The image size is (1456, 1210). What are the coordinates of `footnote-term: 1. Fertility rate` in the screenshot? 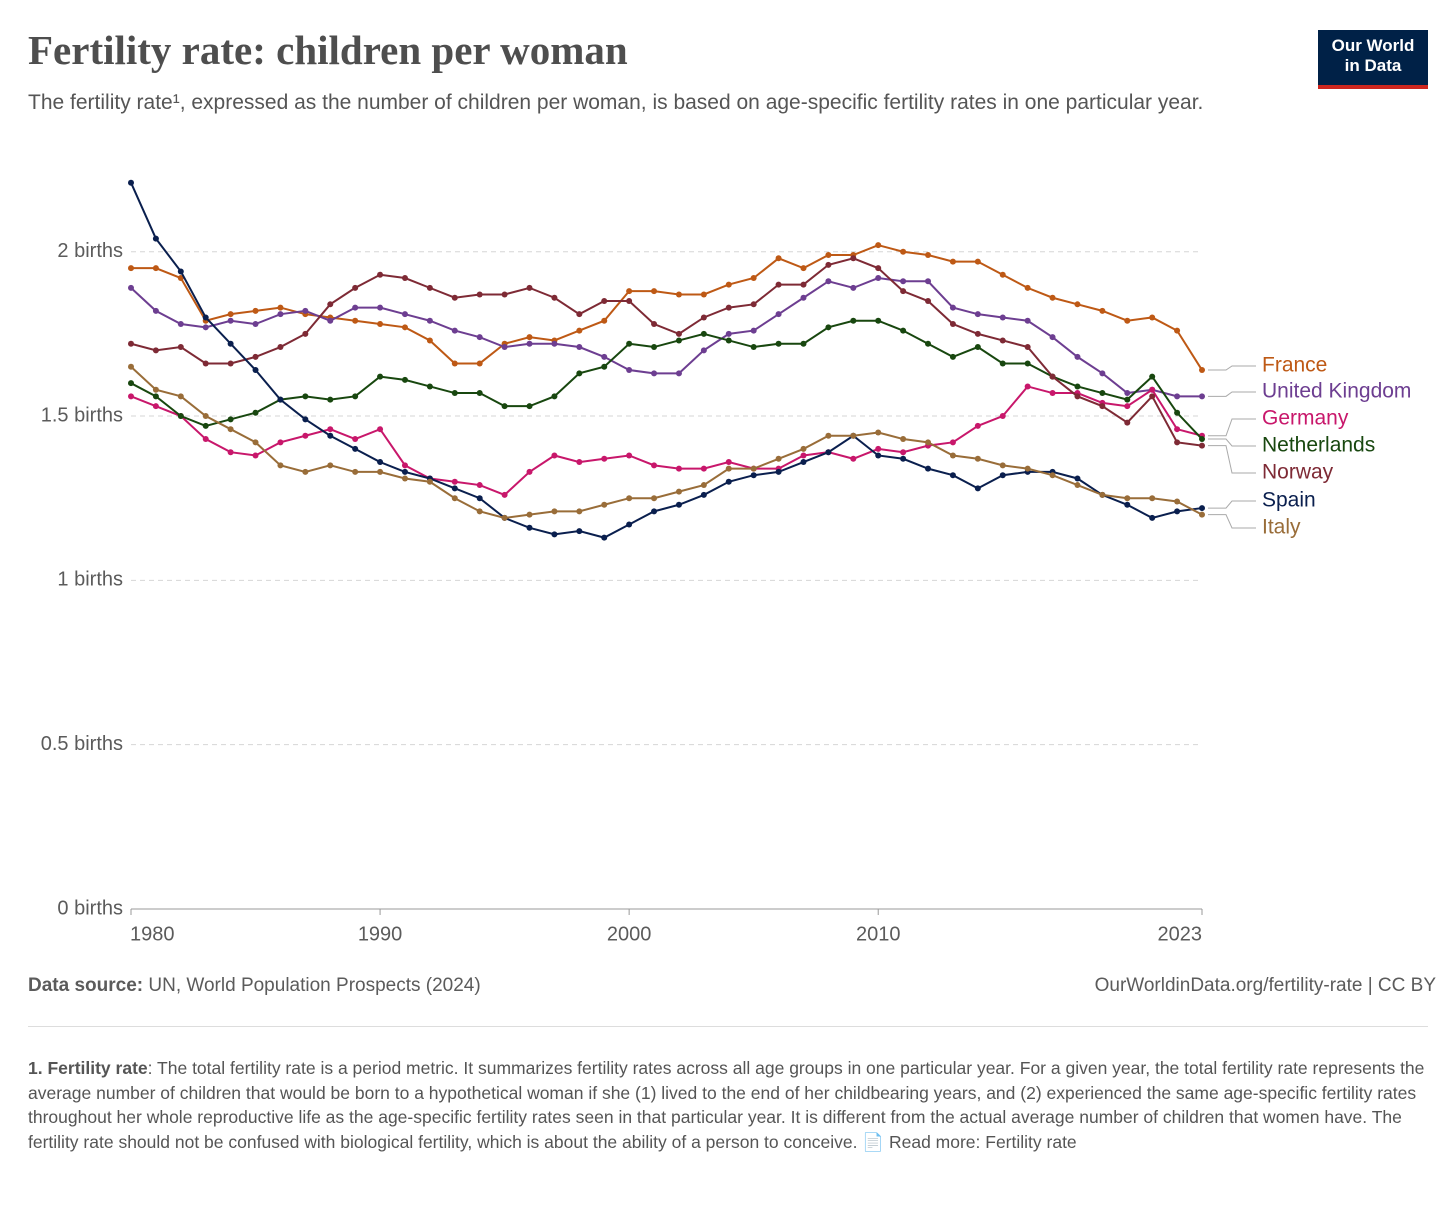 It's located at (88, 1068).